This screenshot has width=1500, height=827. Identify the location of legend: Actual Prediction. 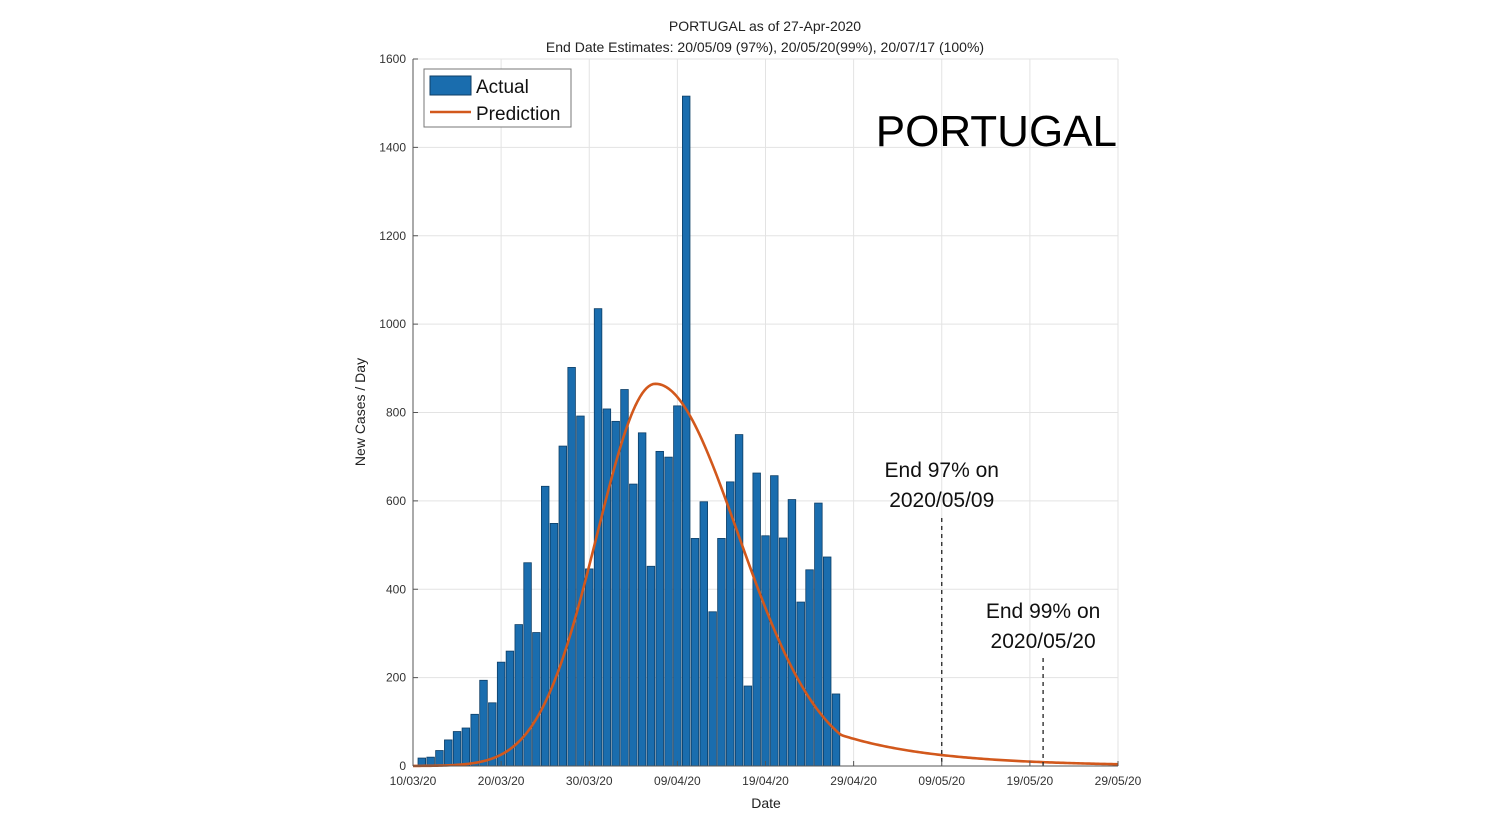
(497, 98).